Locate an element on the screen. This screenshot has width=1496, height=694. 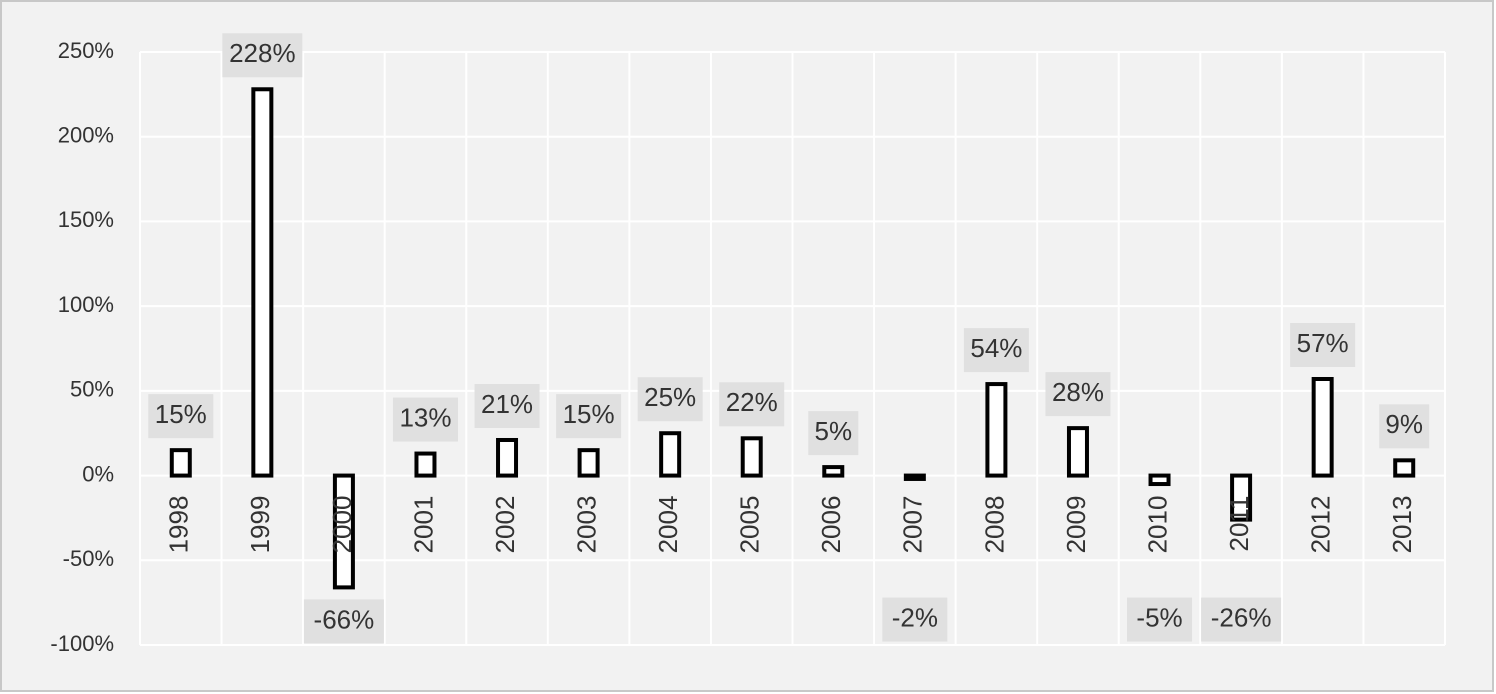
data-label: 21% is located at coordinates (507, 404).